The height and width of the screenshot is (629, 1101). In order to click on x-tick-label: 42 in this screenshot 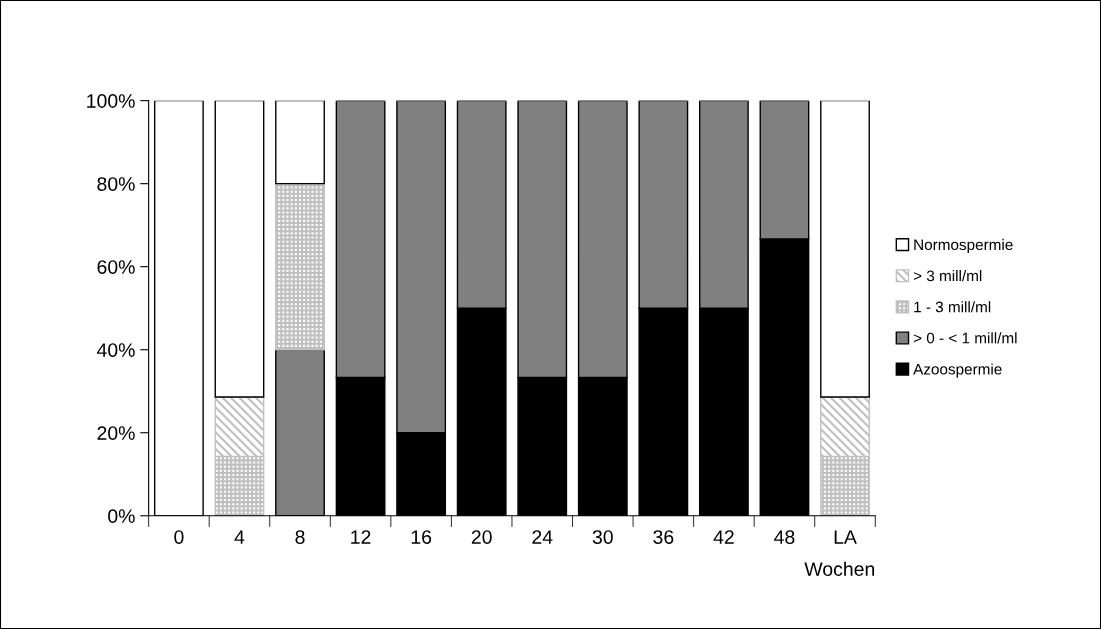, I will do `click(723, 537)`.